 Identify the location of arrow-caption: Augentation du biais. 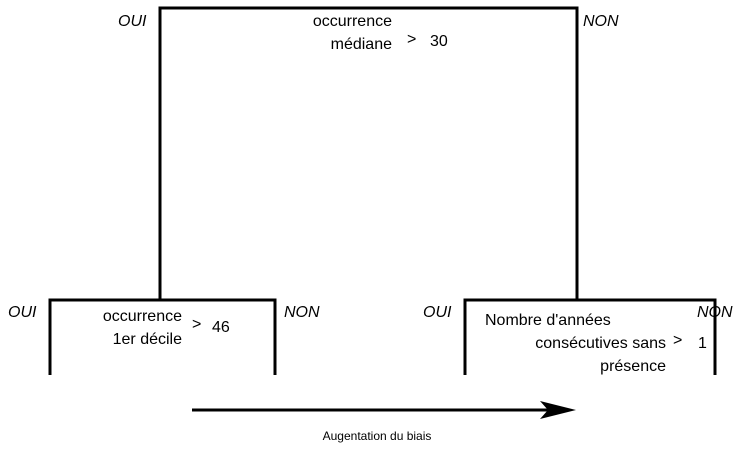
(377, 436).